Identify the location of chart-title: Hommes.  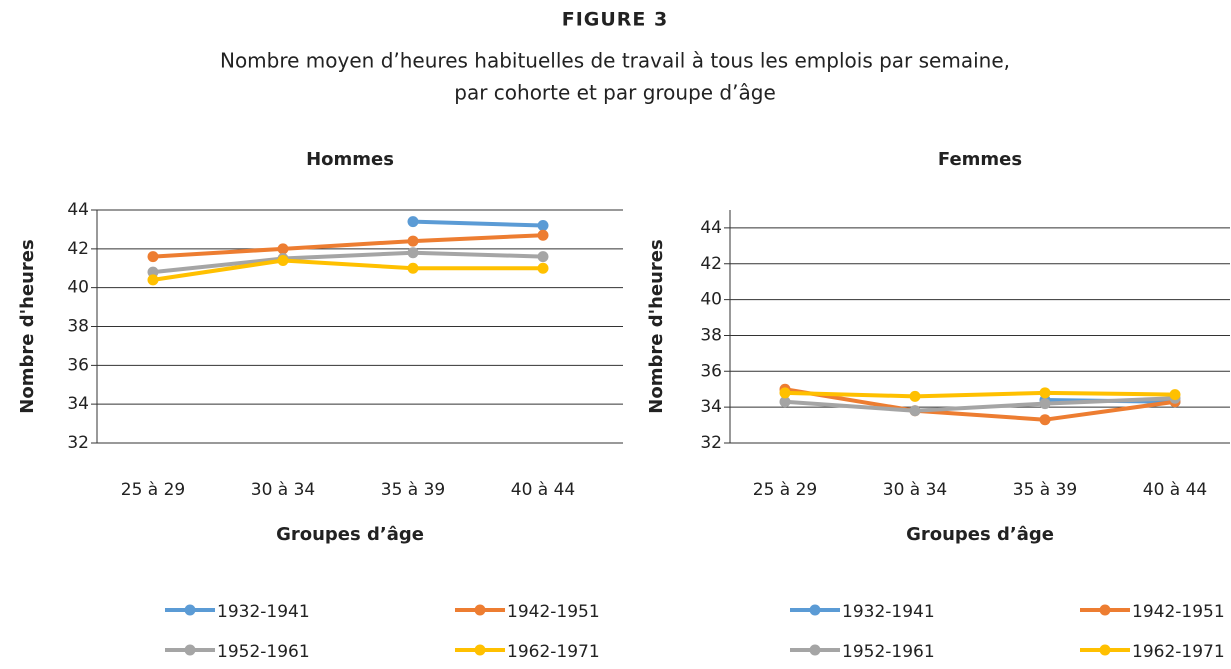
(350, 159).